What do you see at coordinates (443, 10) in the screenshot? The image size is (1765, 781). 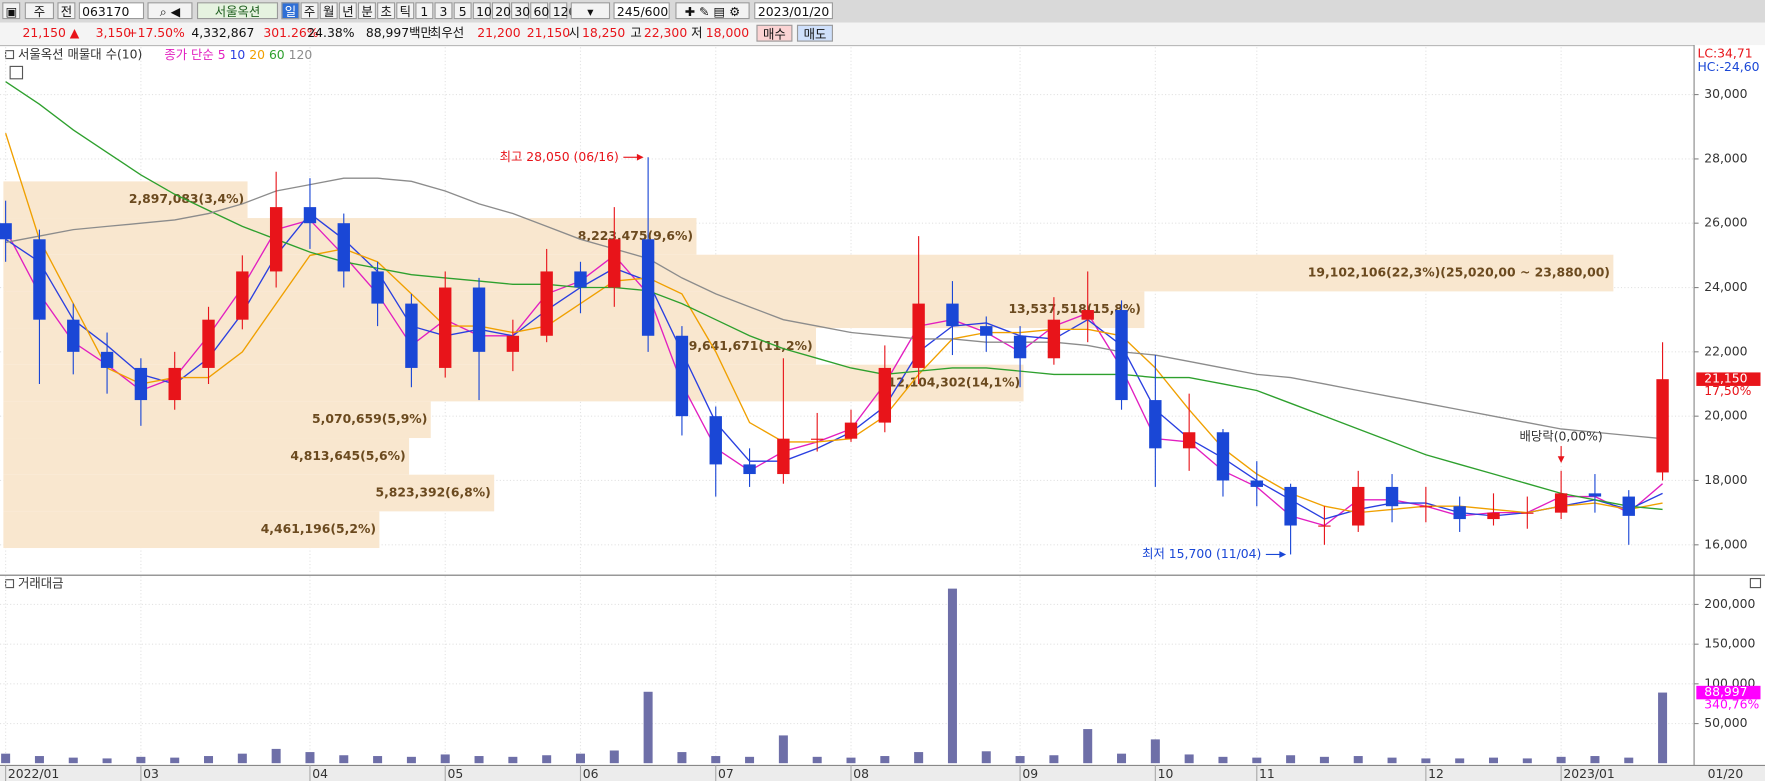 I see `toolbar-button: 3` at bounding box center [443, 10].